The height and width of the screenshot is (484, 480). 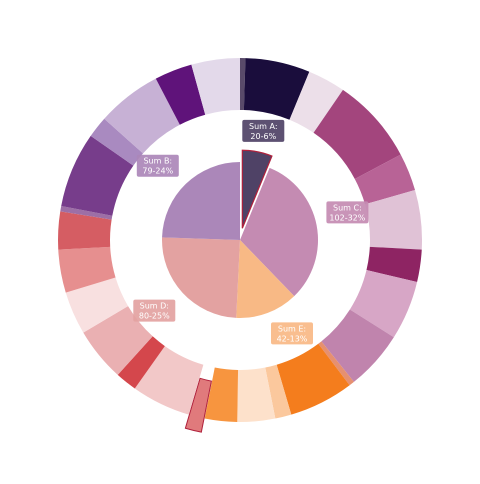 What do you see at coordinates (154, 306) in the screenshot?
I see `label-name-4: Sum D:` at bounding box center [154, 306].